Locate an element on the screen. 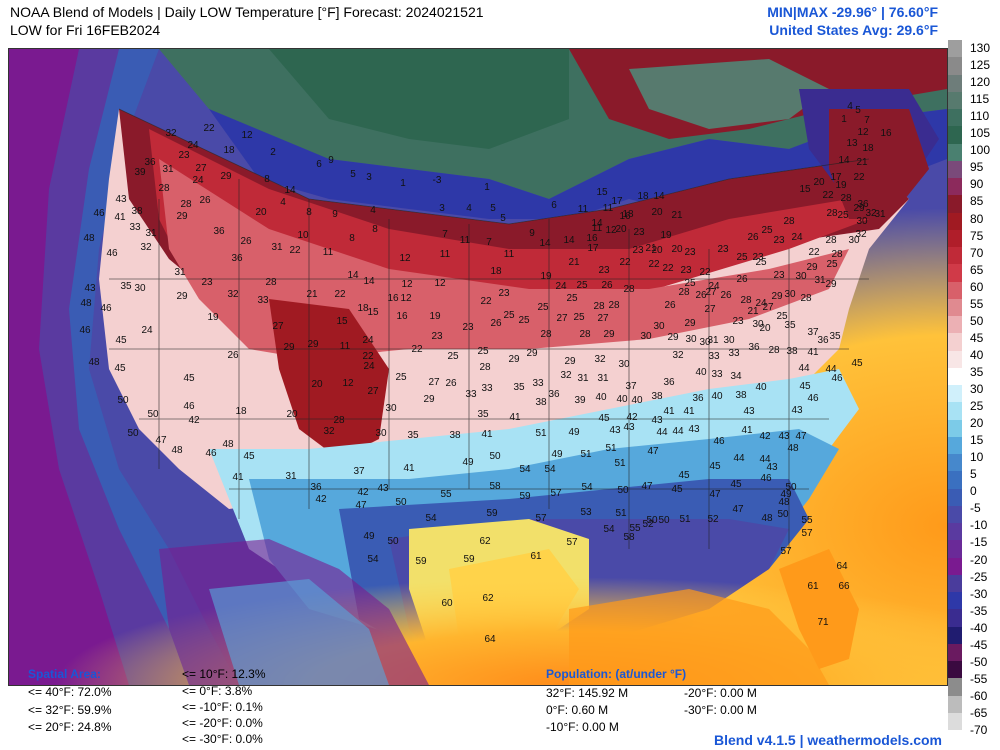 The image size is (1000, 750). population-stat: -30°F: 0.00 M is located at coordinates (720, 710).